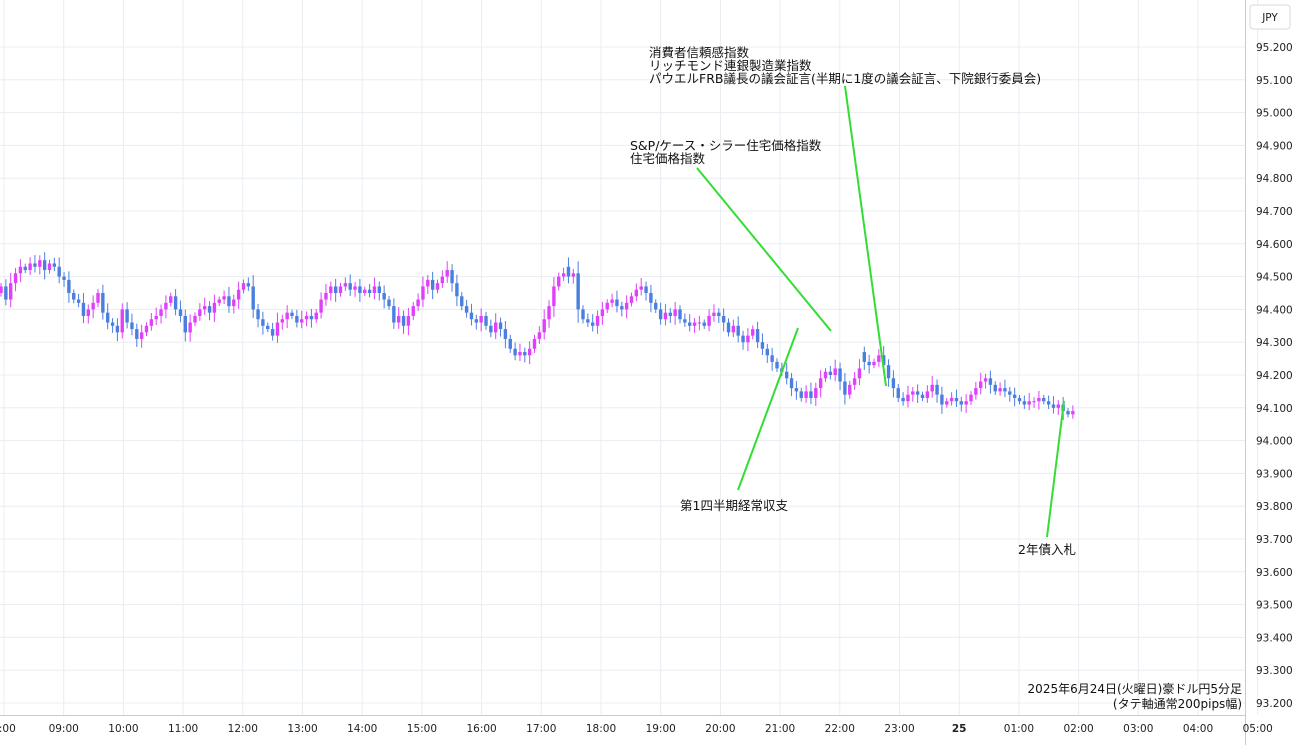 The image size is (1300, 745). What do you see at coordinates (1274, 245) in the screenshot?
I see `price-tick-label: 94.600` at bounding box center [1274, 245].